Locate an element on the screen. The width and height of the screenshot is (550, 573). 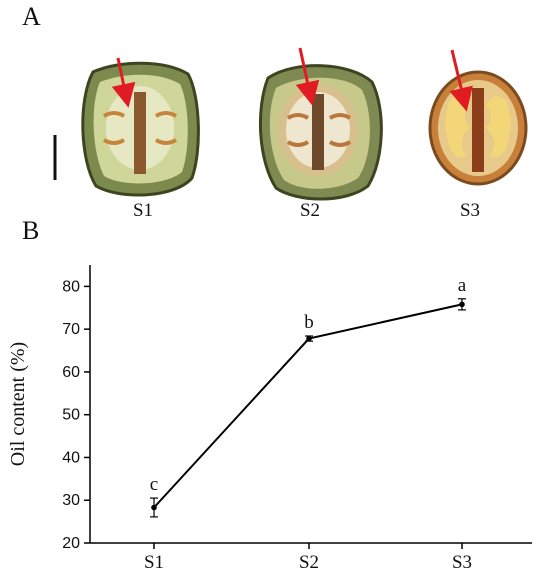
walnut-s1-image is located at coordinates (140, 129).